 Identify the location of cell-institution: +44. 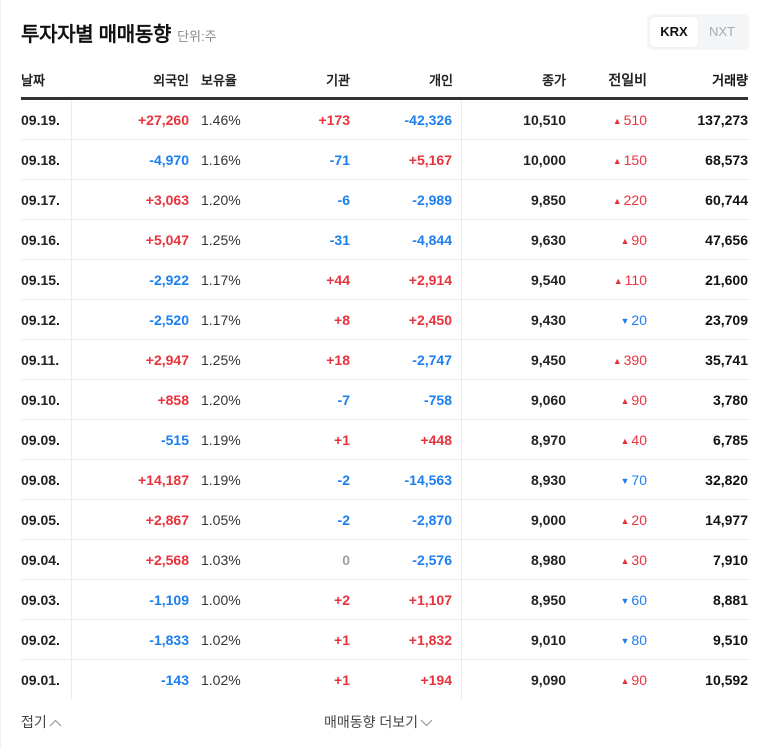
(338, 279).